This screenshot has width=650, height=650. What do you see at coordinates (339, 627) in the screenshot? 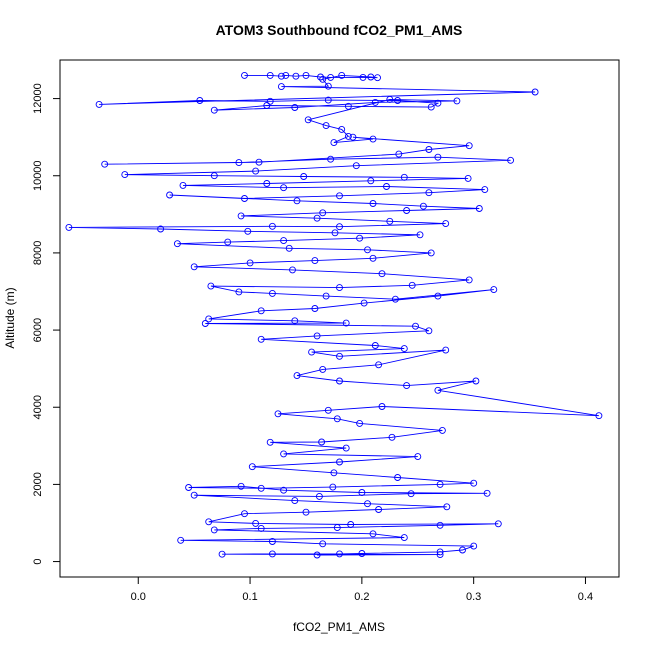
I see `x-axis-label: fCO2_PM1_AMS` at bounding box center [339, 627].